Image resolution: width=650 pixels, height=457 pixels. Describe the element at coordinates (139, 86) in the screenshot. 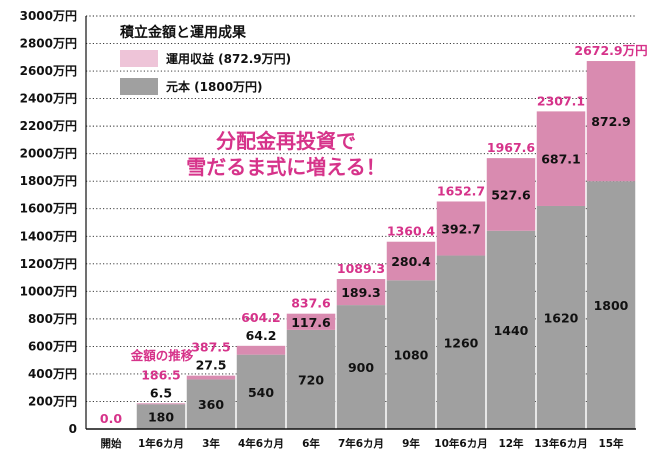

I see `legend-swatch-principal` at that location.